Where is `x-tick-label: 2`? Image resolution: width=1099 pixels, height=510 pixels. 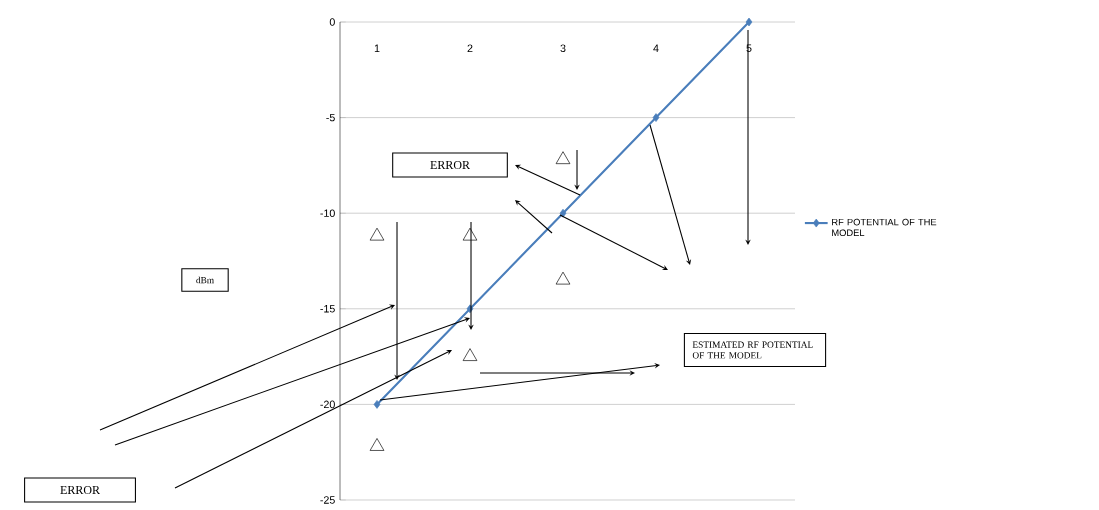
x-tick-label: 2 is located at coordinates (470, 48).